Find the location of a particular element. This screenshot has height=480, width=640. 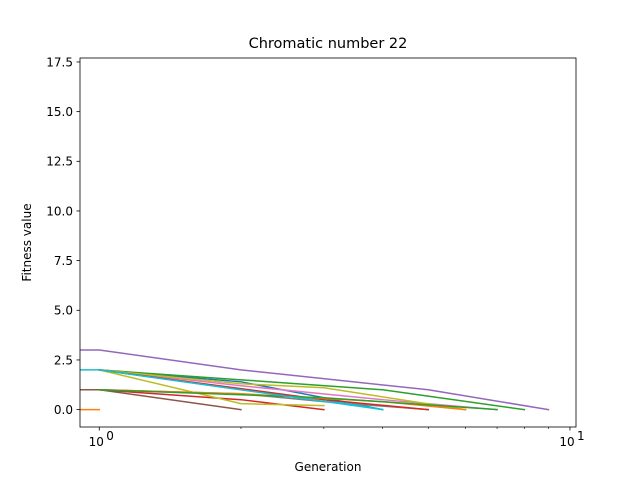

y-tick-label: 2.5 is located at coordinates (63, 360).